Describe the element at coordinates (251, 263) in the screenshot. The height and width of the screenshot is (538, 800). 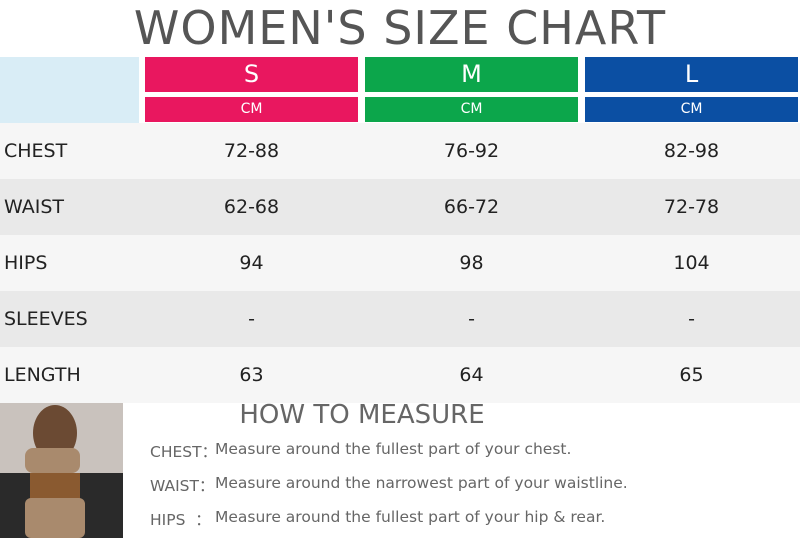
I see `cell-value: 94` at that location.